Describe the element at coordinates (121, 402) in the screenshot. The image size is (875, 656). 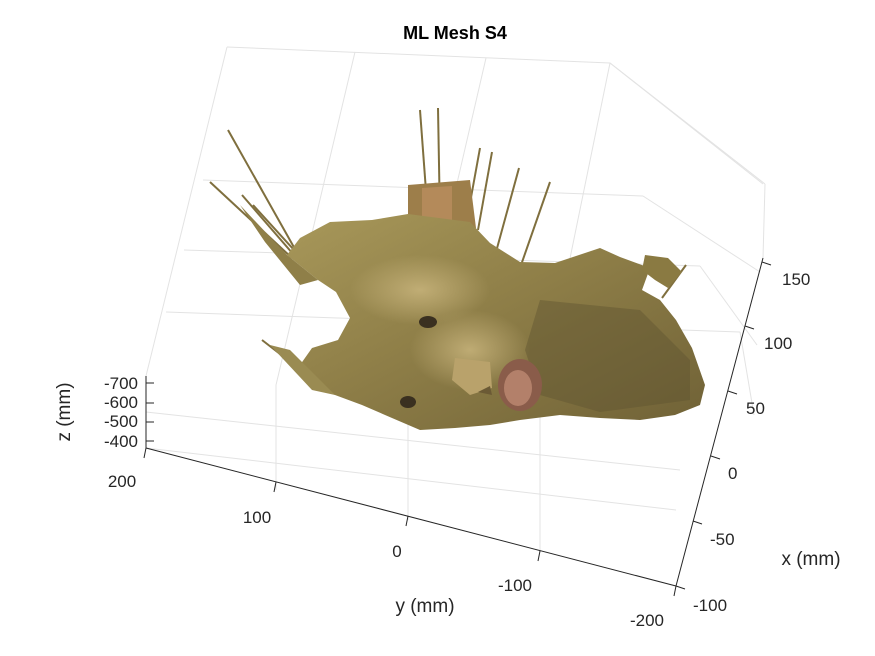
I see `z-tick-label: -600` at that location.